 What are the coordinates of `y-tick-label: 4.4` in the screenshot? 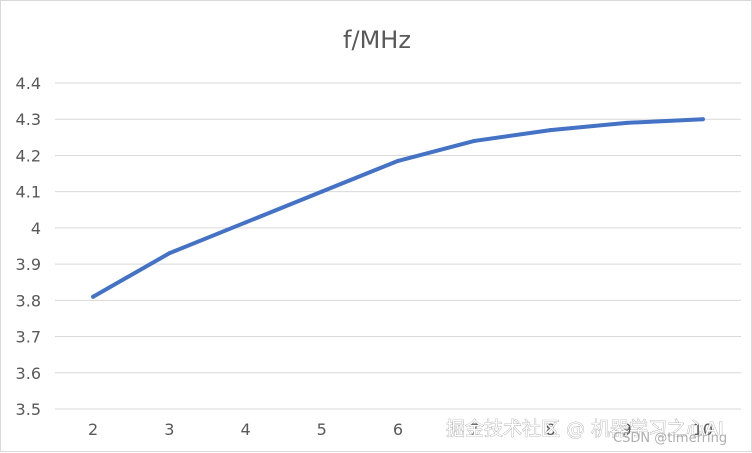 It's located at (28, 83).